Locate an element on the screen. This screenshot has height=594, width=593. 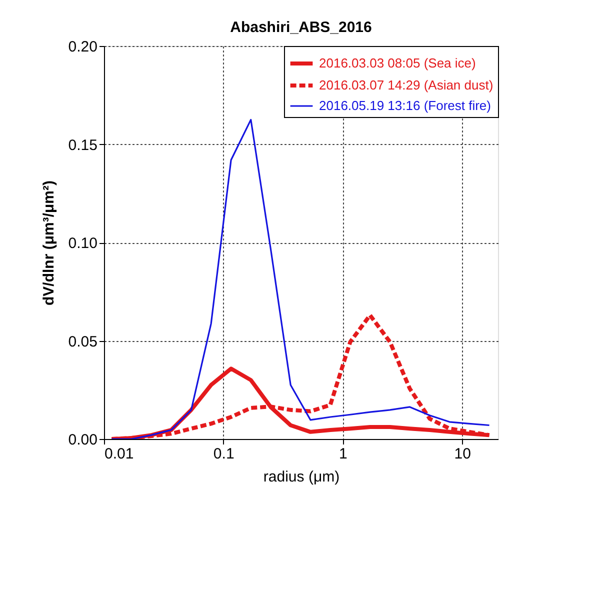
x-tick-label: 0.01 is located at coordinates (119, 454).